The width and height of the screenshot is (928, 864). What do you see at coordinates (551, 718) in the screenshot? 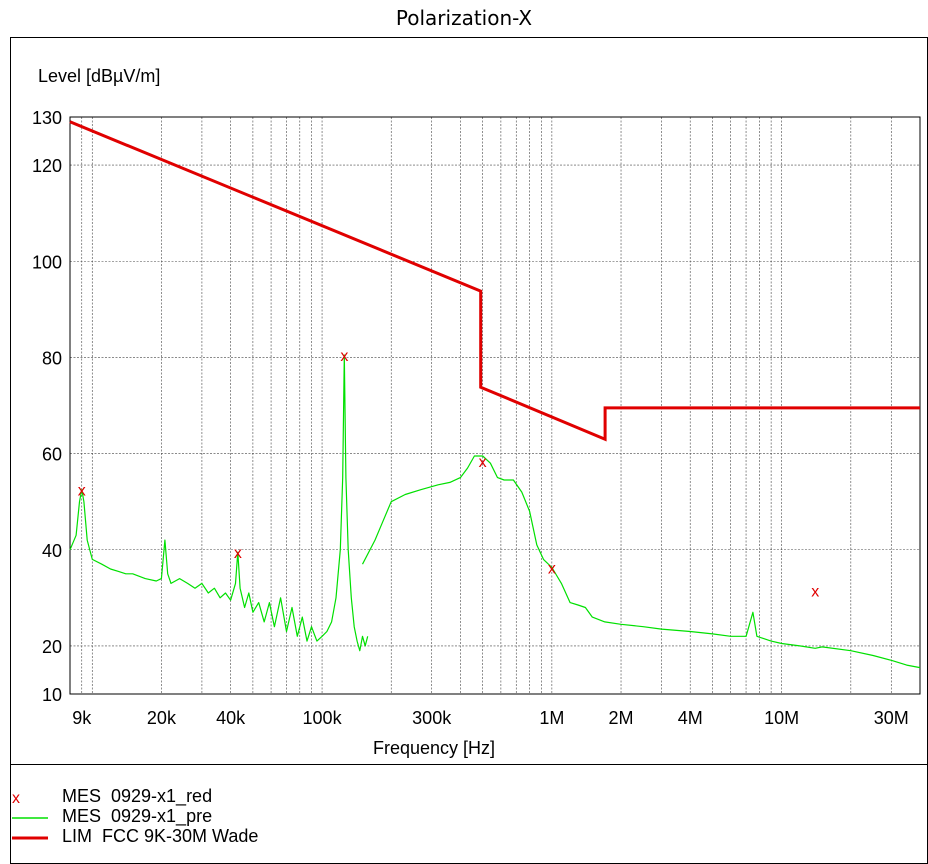
I see `x-tick-label: 1M` at bounding box center [551, 718].